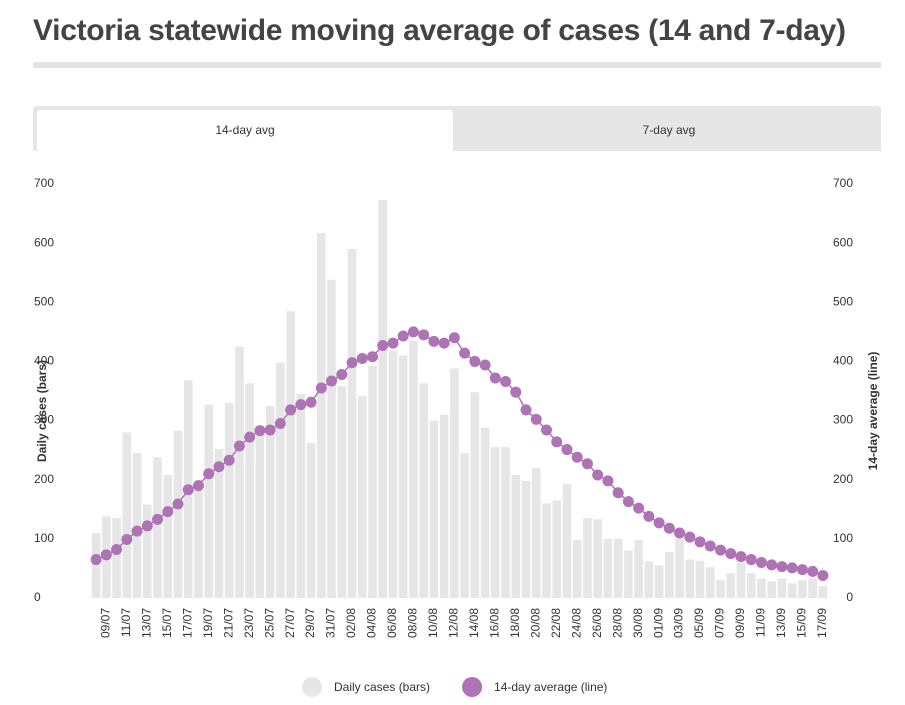 This screenshot has width=905, height=705. What do you see at coordinates (669, 130) in the screenshot?
I see `tab: 7-day avg` at bounding box center [669, 130].